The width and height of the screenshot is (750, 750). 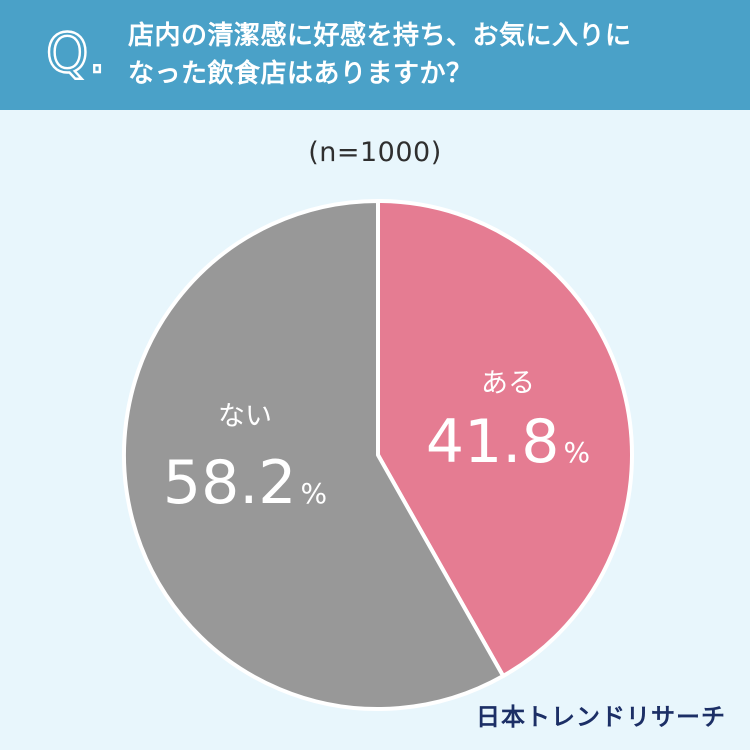 I want to click on slice-value-nai: 58.2%, so click(x=245, y=483).